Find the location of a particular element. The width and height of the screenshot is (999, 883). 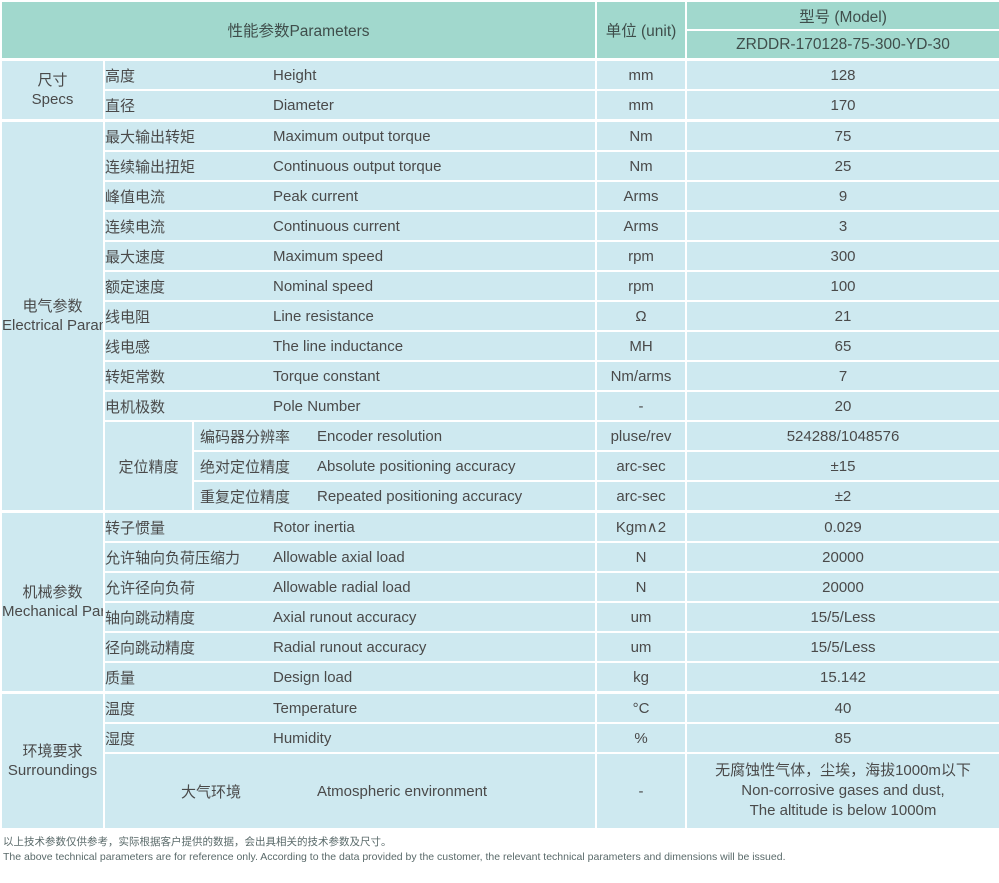

param-en-label: Design load is located at coordinates (313, 677).